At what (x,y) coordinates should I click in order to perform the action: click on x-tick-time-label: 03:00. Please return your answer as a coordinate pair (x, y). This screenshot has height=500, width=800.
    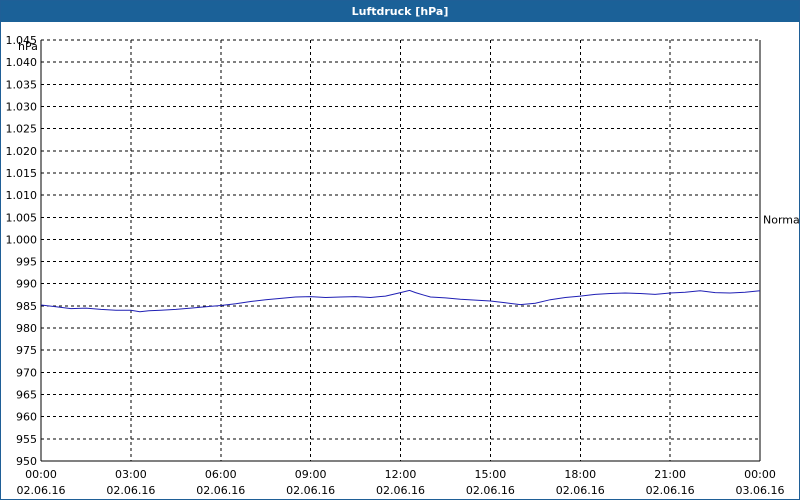
    Looking at the image, I should click on (131, 474).